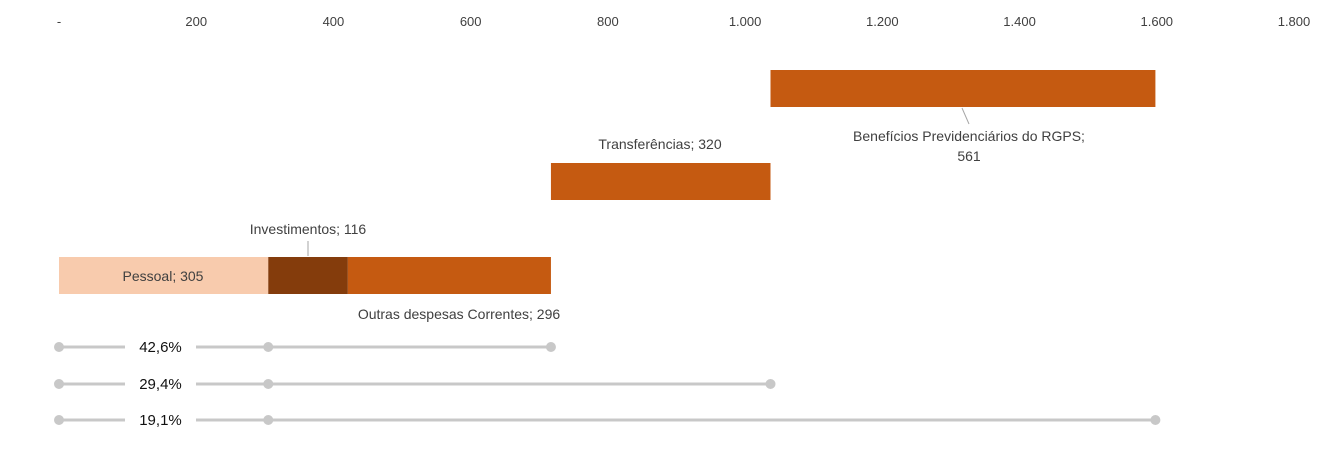 The width and height of the screenshot is (1326, 450). What do you see at coordinates (334, 21) in the screenshot?
I see `x-tick-label: 400` at bounding box center [334, 21].